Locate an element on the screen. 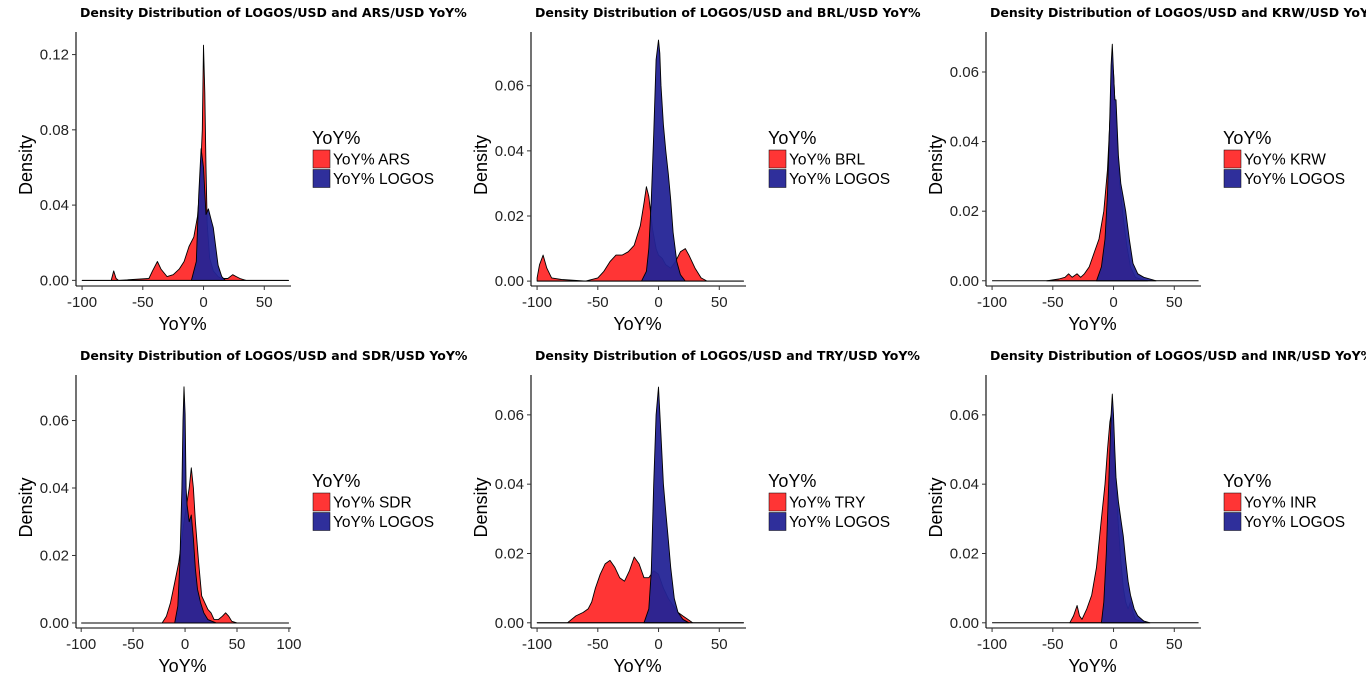  y-tick-label: 0.08 is located at coordinates (54, 130).